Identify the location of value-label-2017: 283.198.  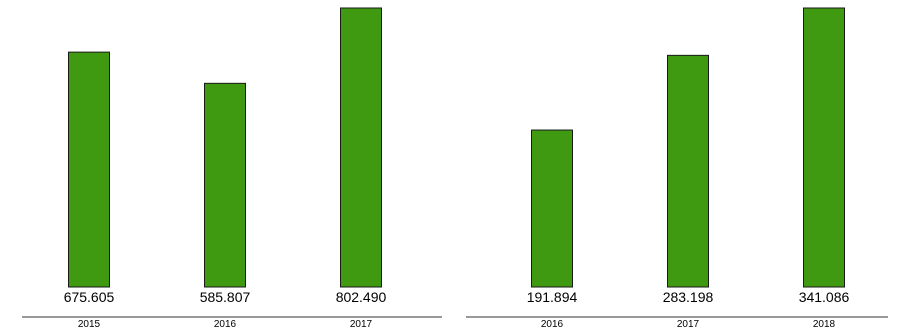
(688, 297).